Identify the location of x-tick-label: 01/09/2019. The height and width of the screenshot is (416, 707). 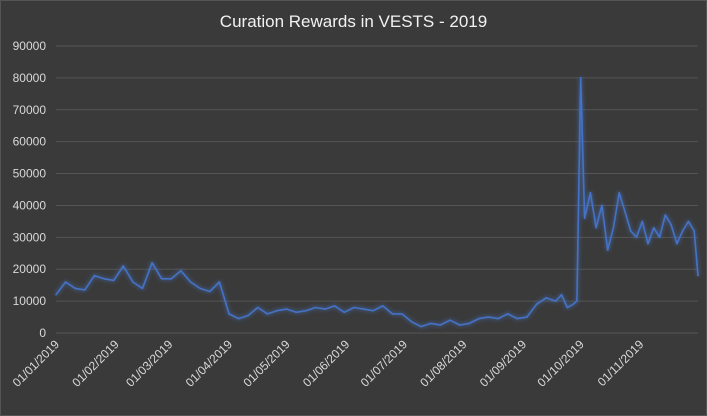
(503, 363).